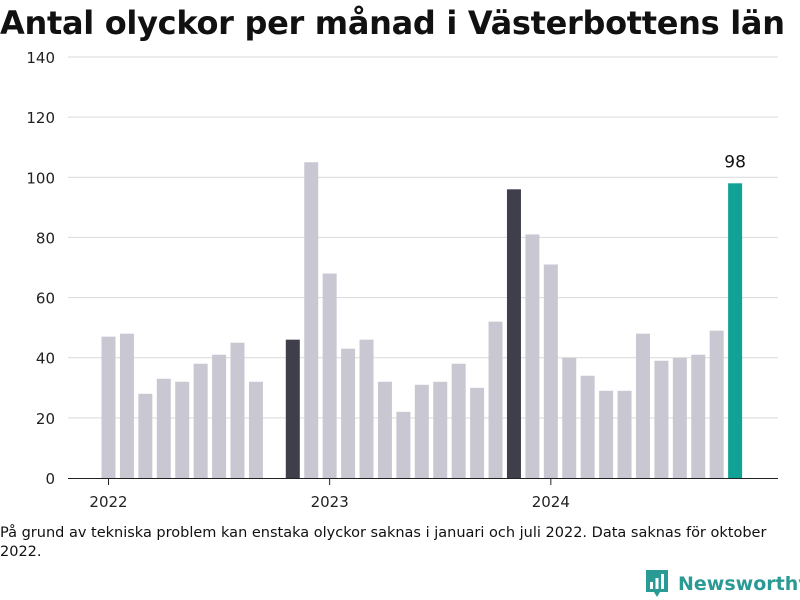 The image size is (800, 600). What do you see at coordinates (50, 479) in the screenshot?
I see `y-tick-label: 0` at bounding box center [50, 479].